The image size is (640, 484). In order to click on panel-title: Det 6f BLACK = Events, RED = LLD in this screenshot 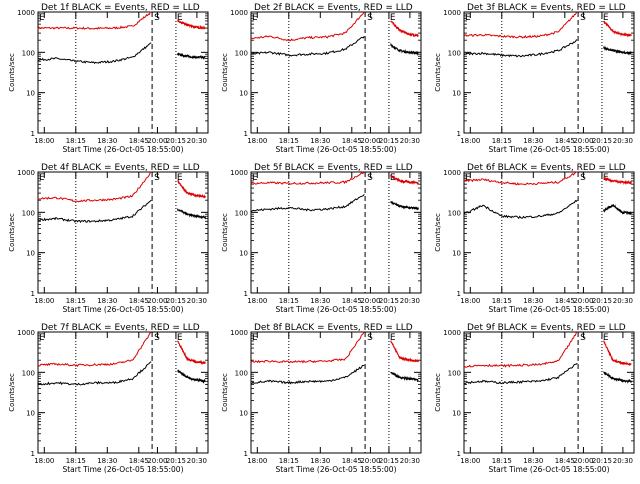, I will do `click(546, 168)`.